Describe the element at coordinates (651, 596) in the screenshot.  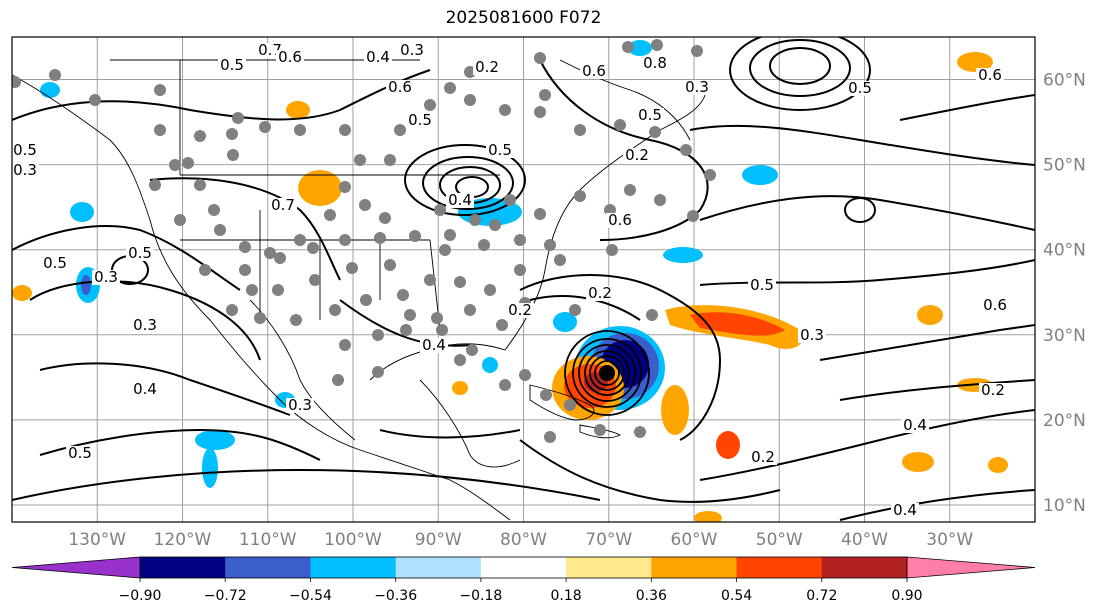
I see `colorbar-tick-label: 0.36` at that location.